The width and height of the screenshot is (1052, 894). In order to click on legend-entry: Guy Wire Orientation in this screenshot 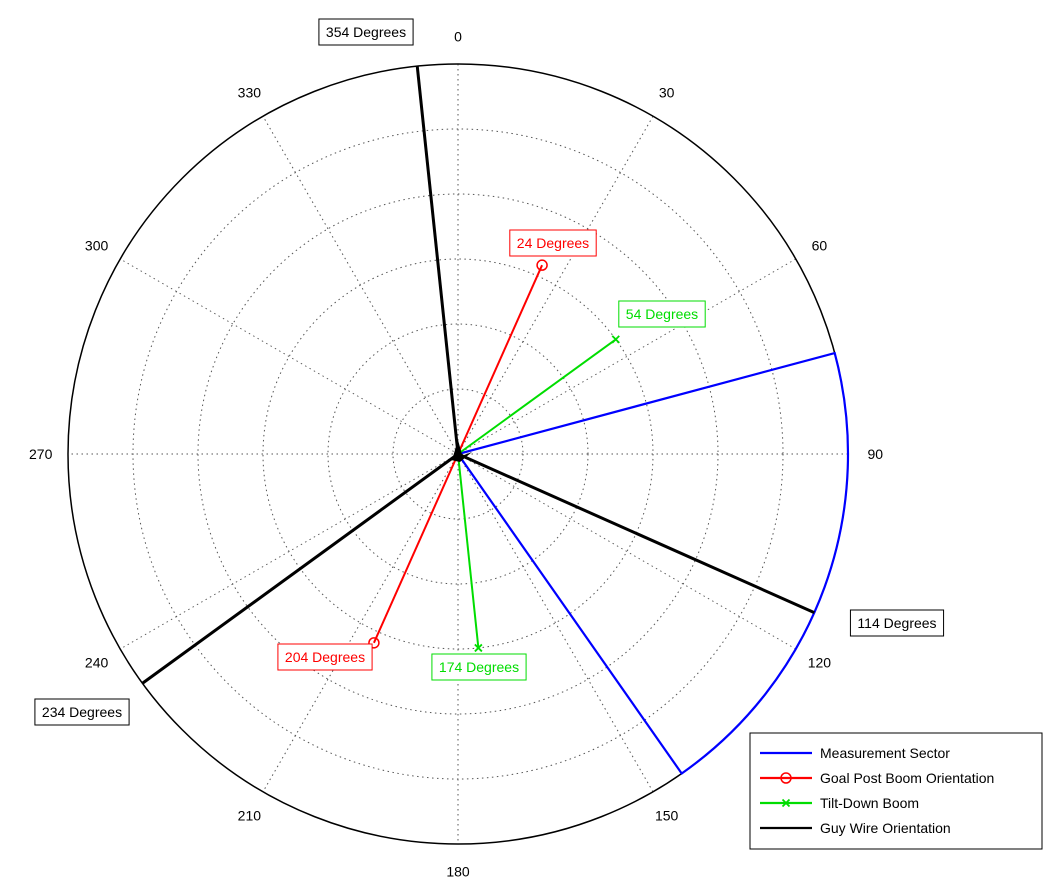, I will do `click(855, 828)`.